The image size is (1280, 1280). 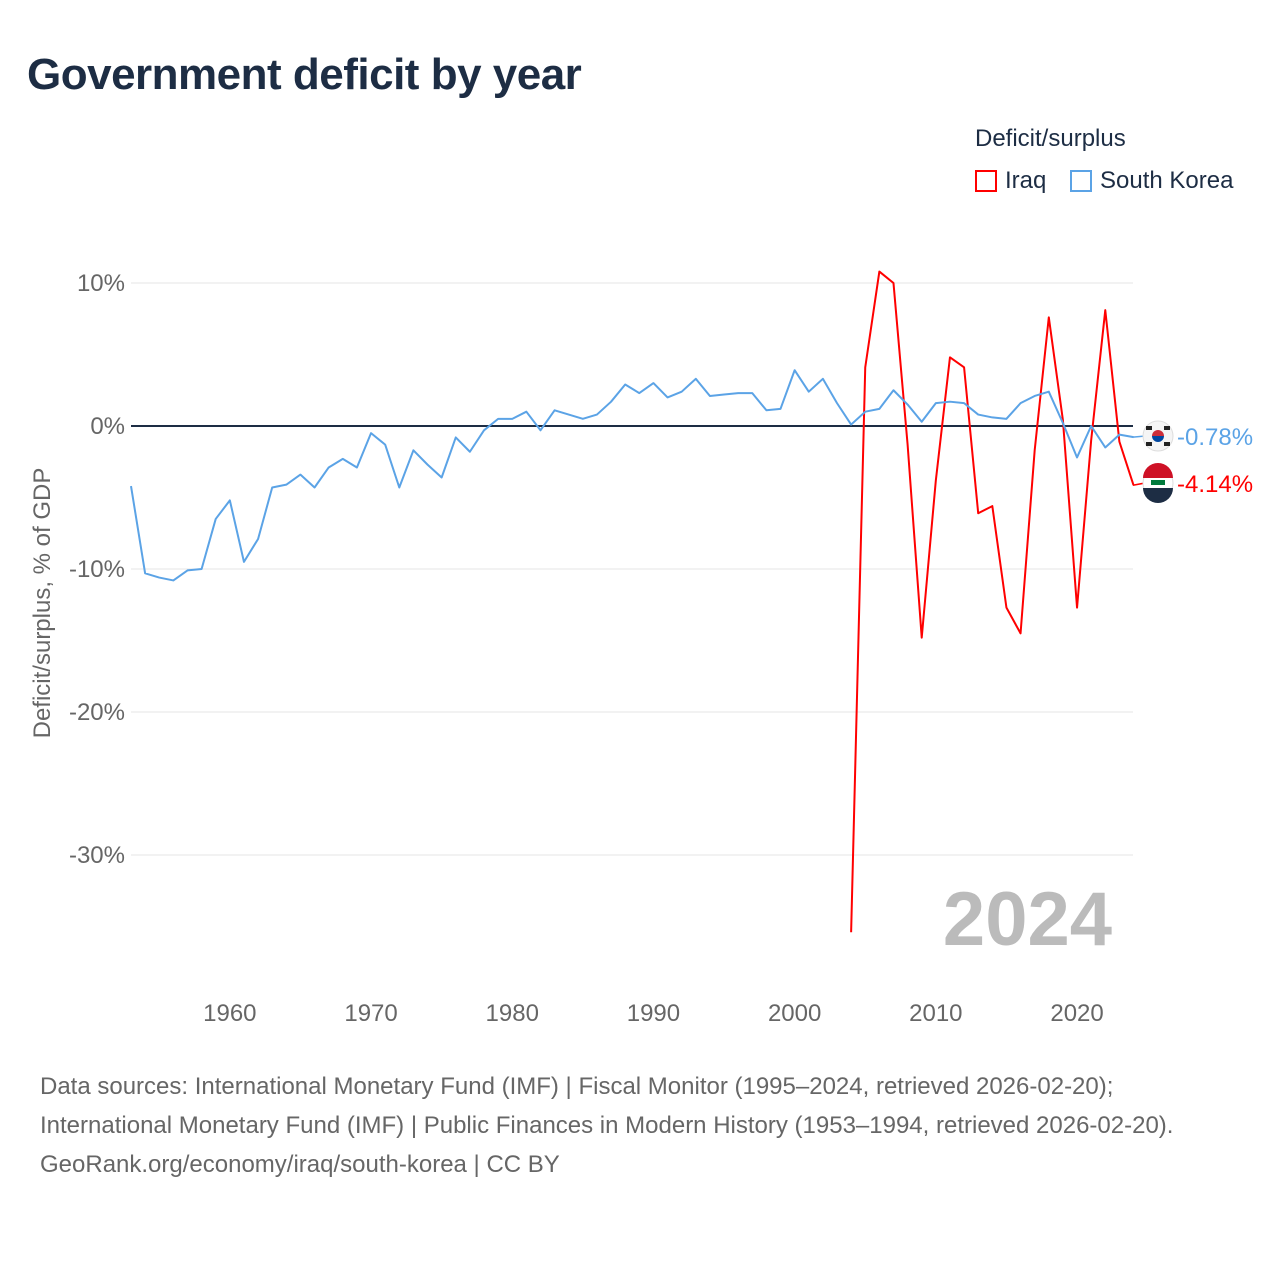 I want to click on legend-swatch-south-korea, so click(x=1081, y=181).